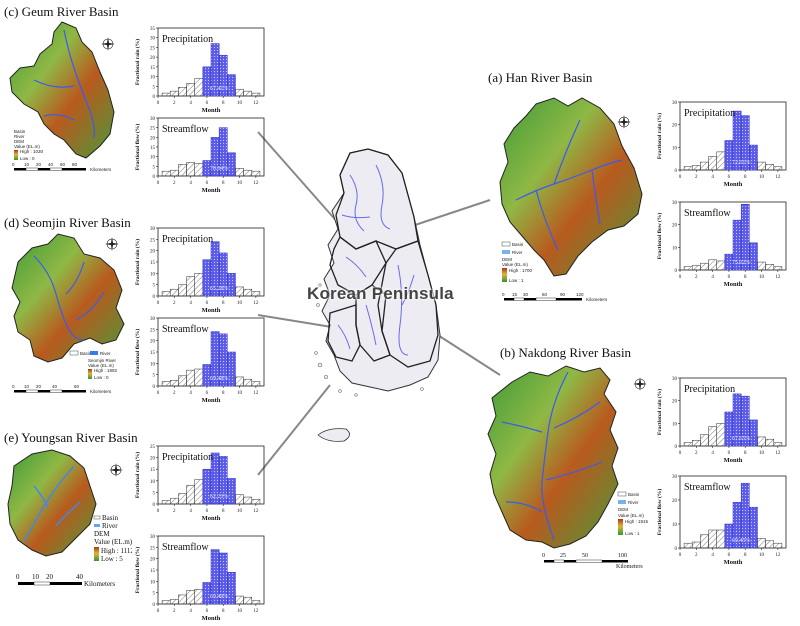 The image size is (800, 626). Describe the element at coordinates (333, 435) in the screenshot. I see `jeju-island` at that location.